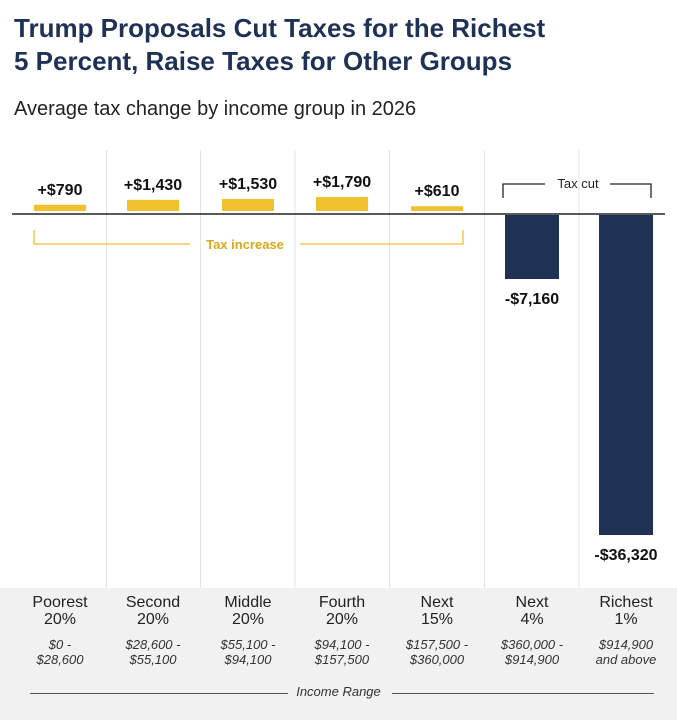 Image resolution: width=677 pixels, height=720 pixels. Describe the element at coordinates (626, 619) in the screenshot. I see `group-percent: 1%` at that location.